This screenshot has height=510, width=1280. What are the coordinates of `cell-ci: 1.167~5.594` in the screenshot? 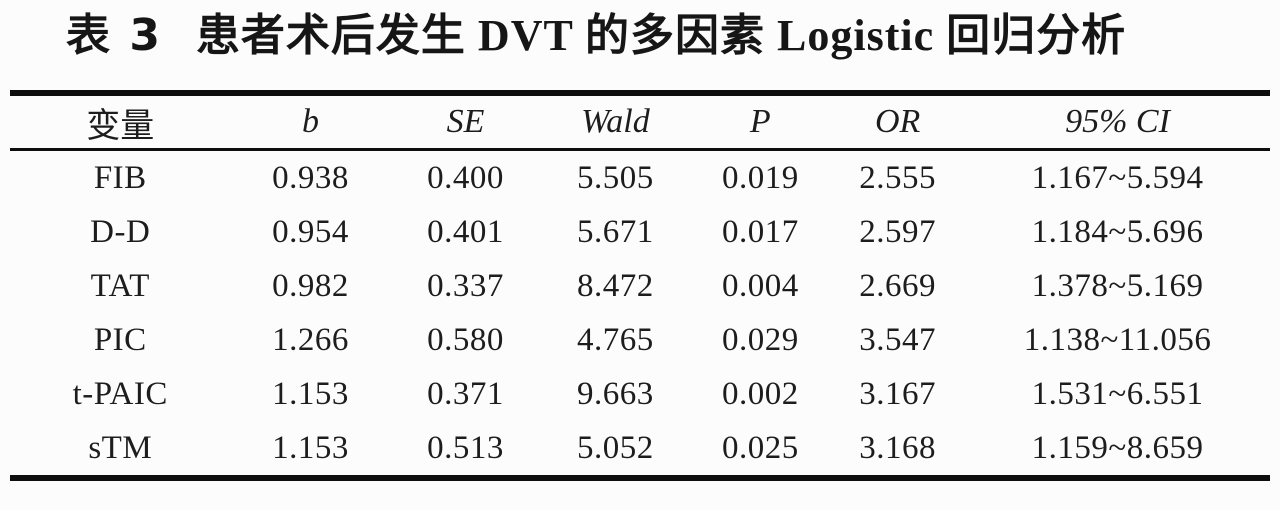 It's located at (1117, 177).